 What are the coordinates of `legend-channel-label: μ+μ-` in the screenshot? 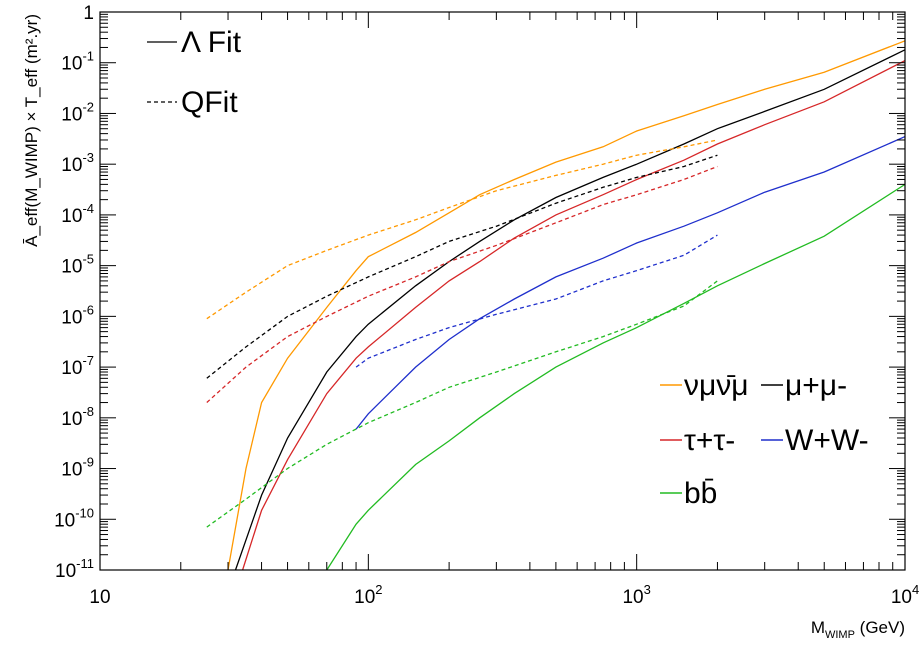 It's located at (816, 385).